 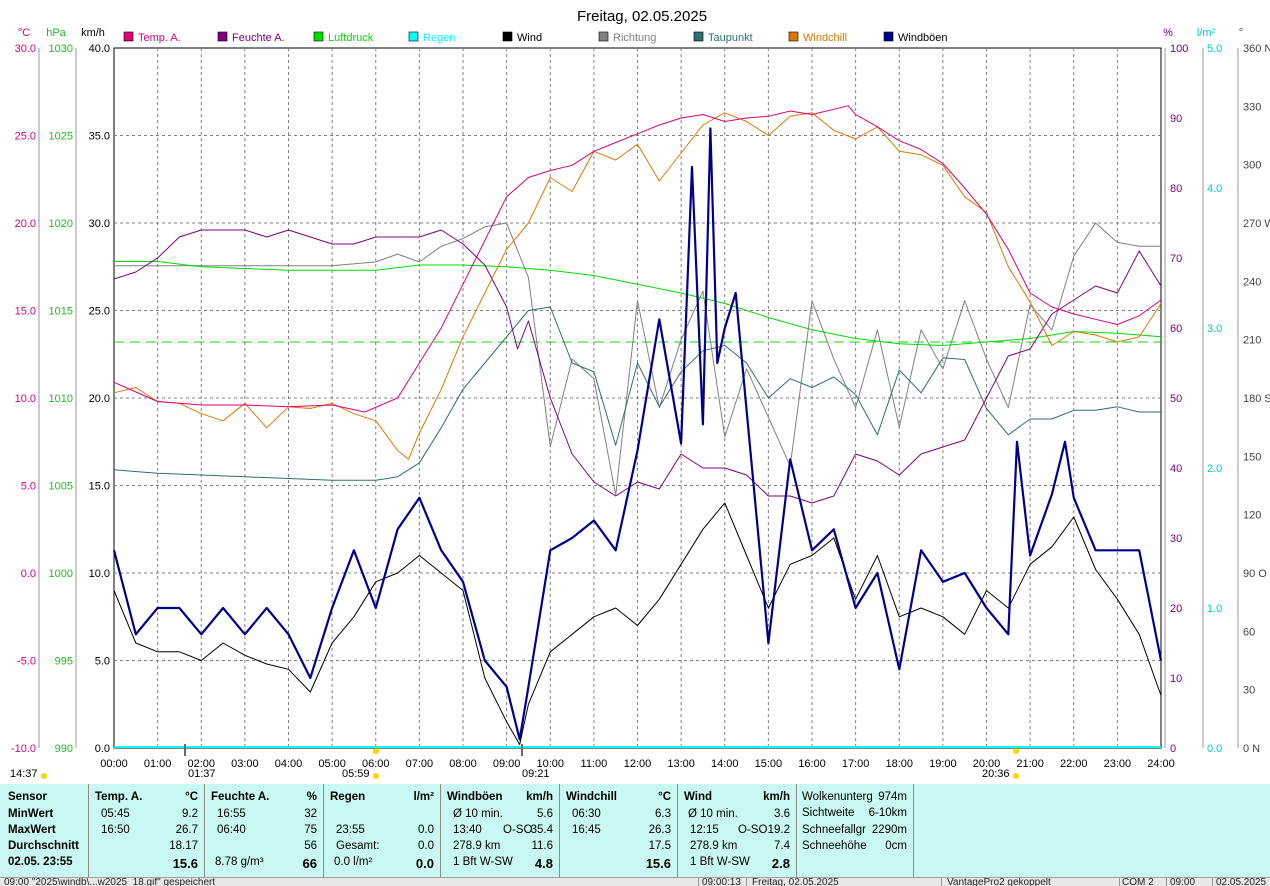 What do you see at coordinates (545, 814) in the screenshot?
I see `boeen-avg10-value: 5.6` at bounding box center [545, 814].